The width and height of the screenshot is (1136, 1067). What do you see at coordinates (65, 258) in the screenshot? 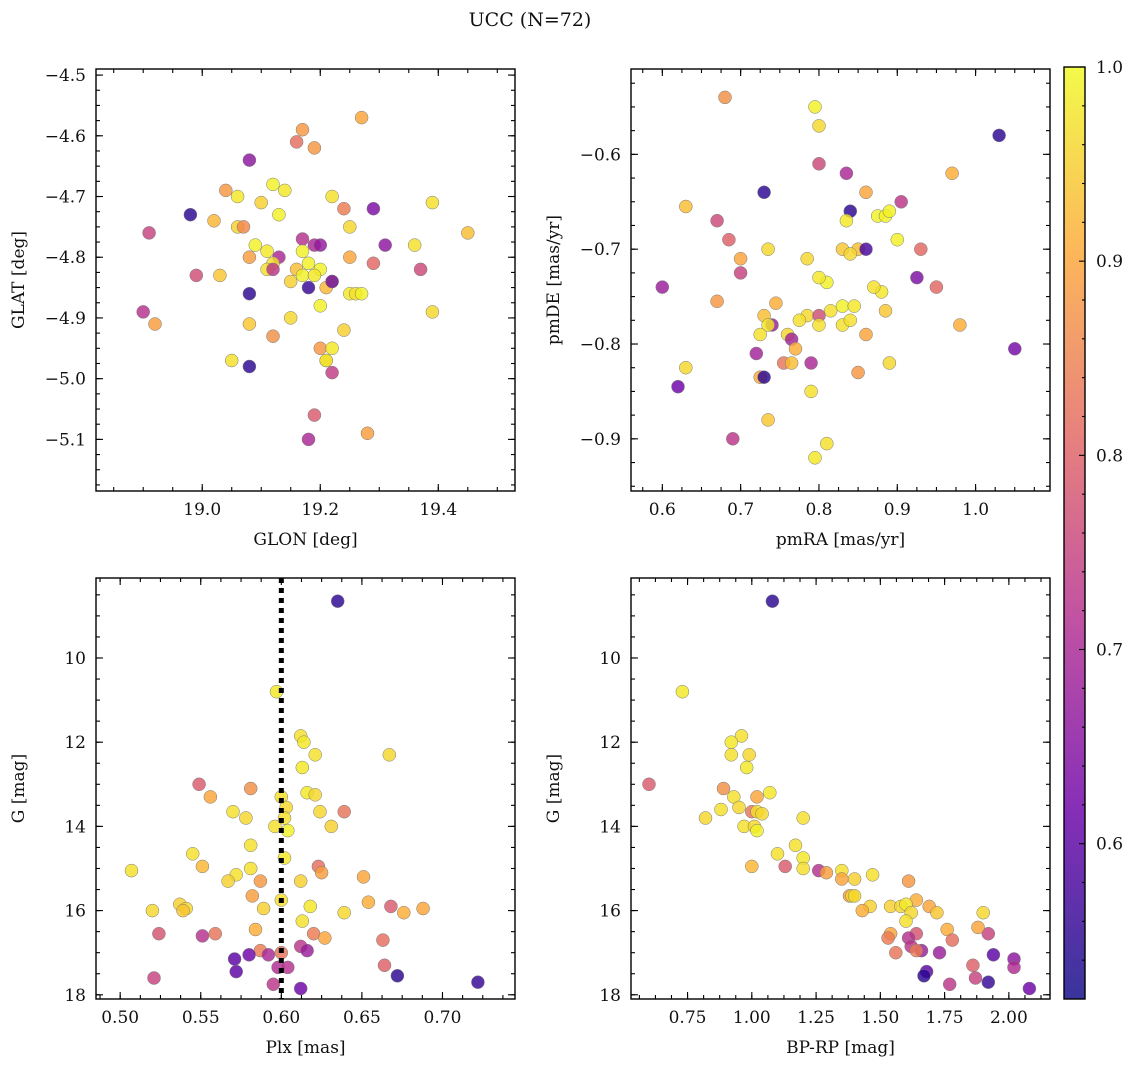
I see `y-tick-label: −4.8` at bounding box center [65, 258].